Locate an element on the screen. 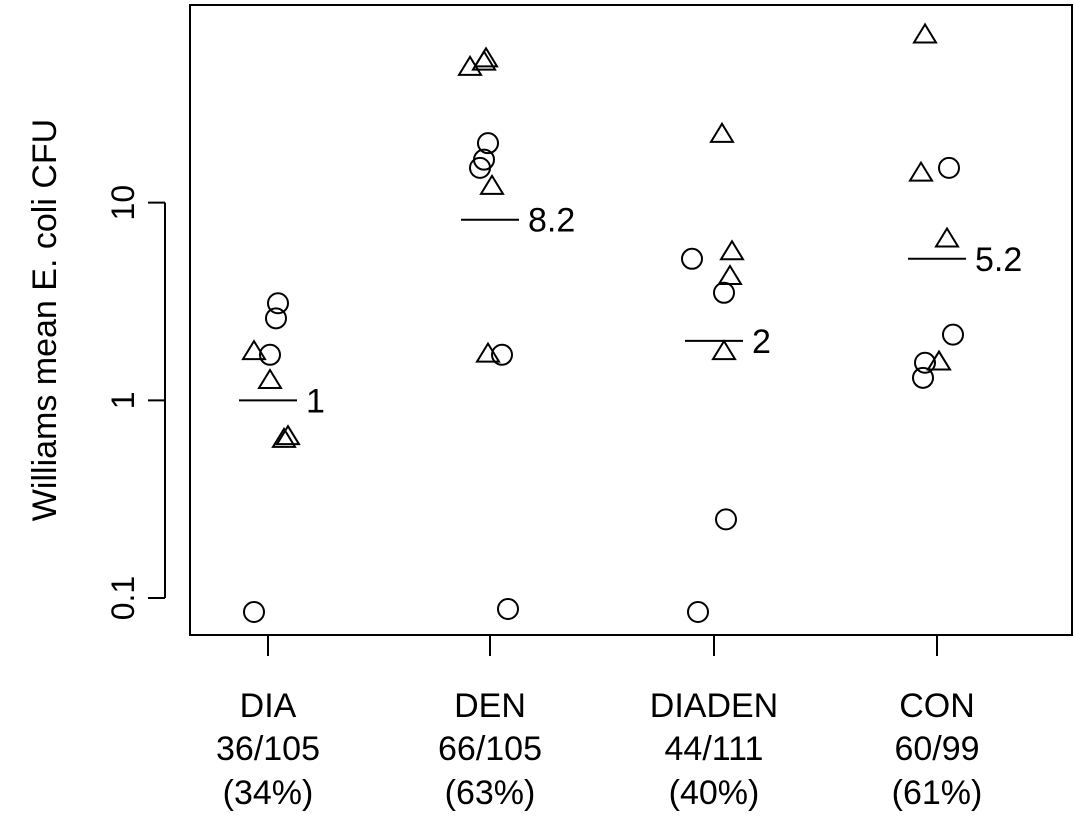 The image size is (1074, 819). x-tick-label-category: DIADEN is located at coordinates (714, 706).